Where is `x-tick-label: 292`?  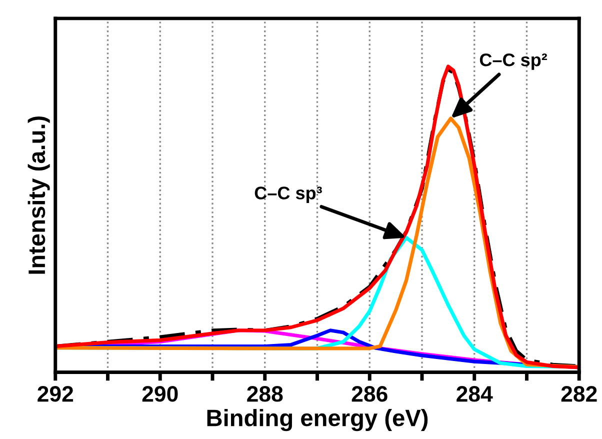 x-tick-label: 292 is located at coordinates (56, 394).